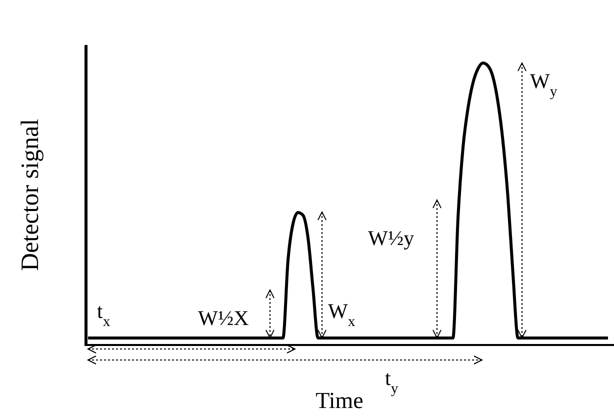  What do you see at coordinates (223, 318) in the screenshot?
I see `annotation: W½X` at bounding box center [223, 318].